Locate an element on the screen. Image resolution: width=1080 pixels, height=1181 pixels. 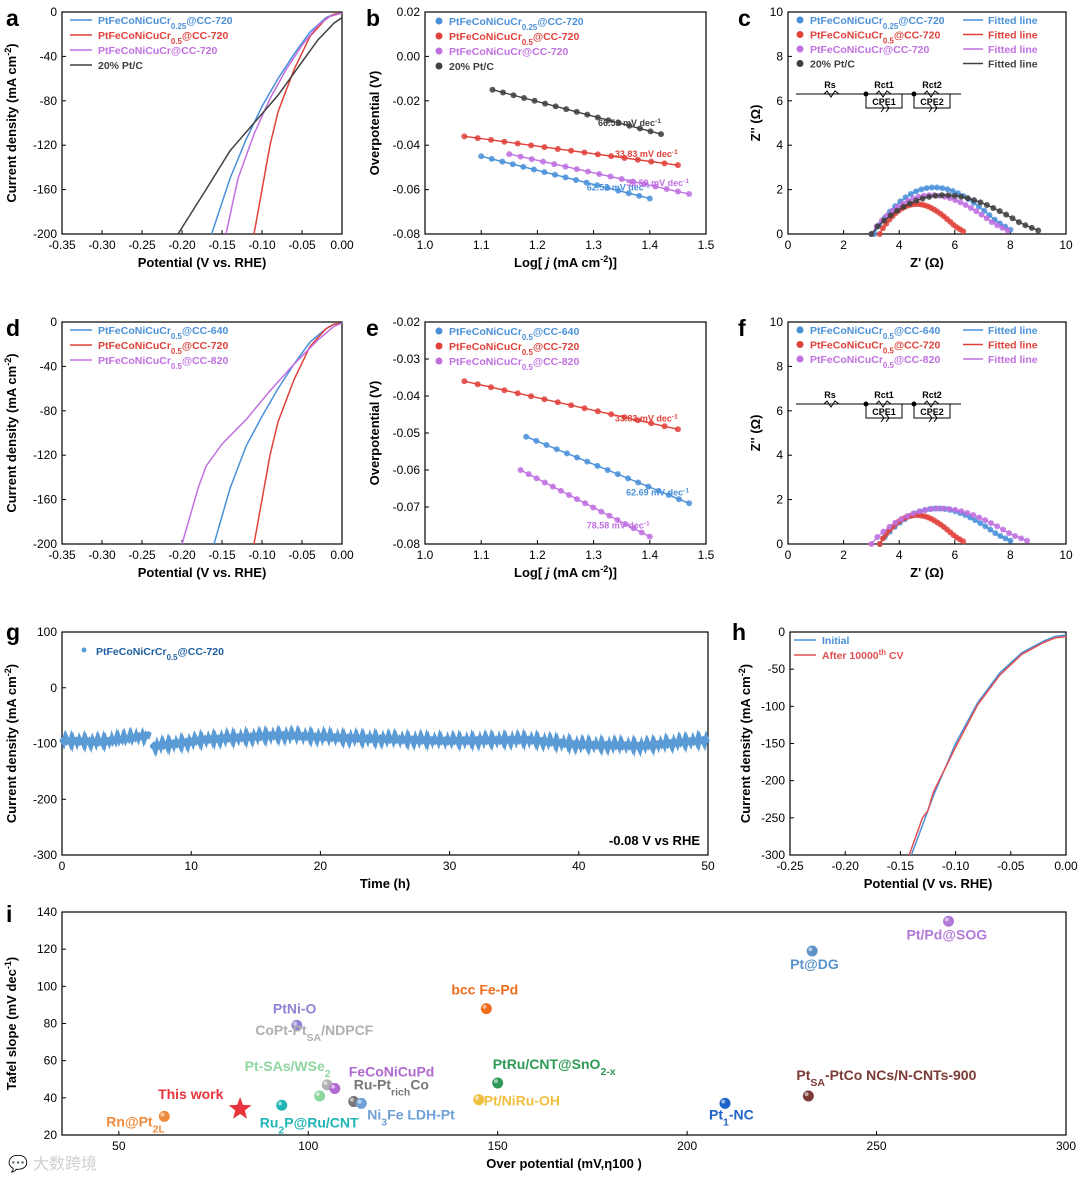
circuit-label: Rct1 is located at coordinates (884, 395).